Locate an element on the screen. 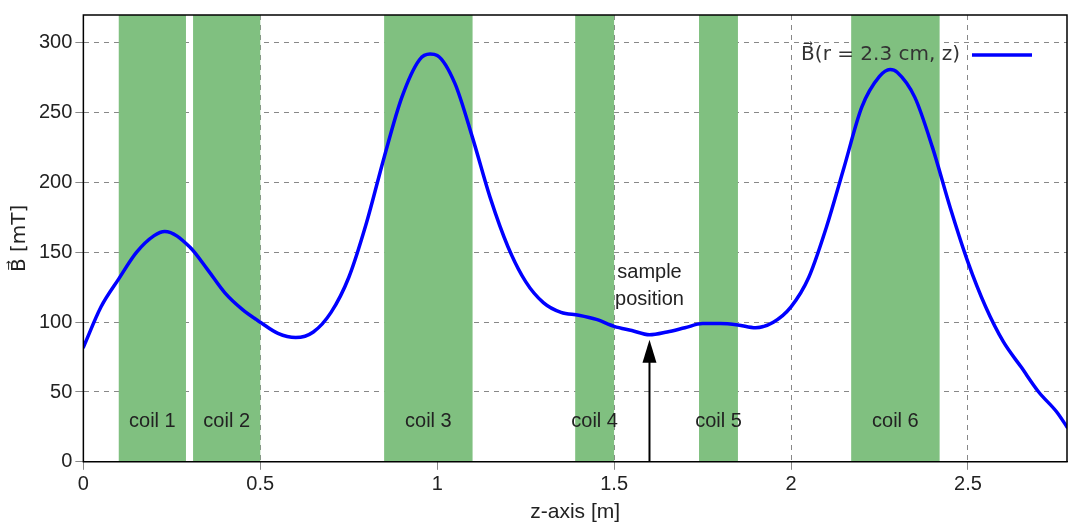  x-tick-label: 1 is located at coordinates (437, 483).